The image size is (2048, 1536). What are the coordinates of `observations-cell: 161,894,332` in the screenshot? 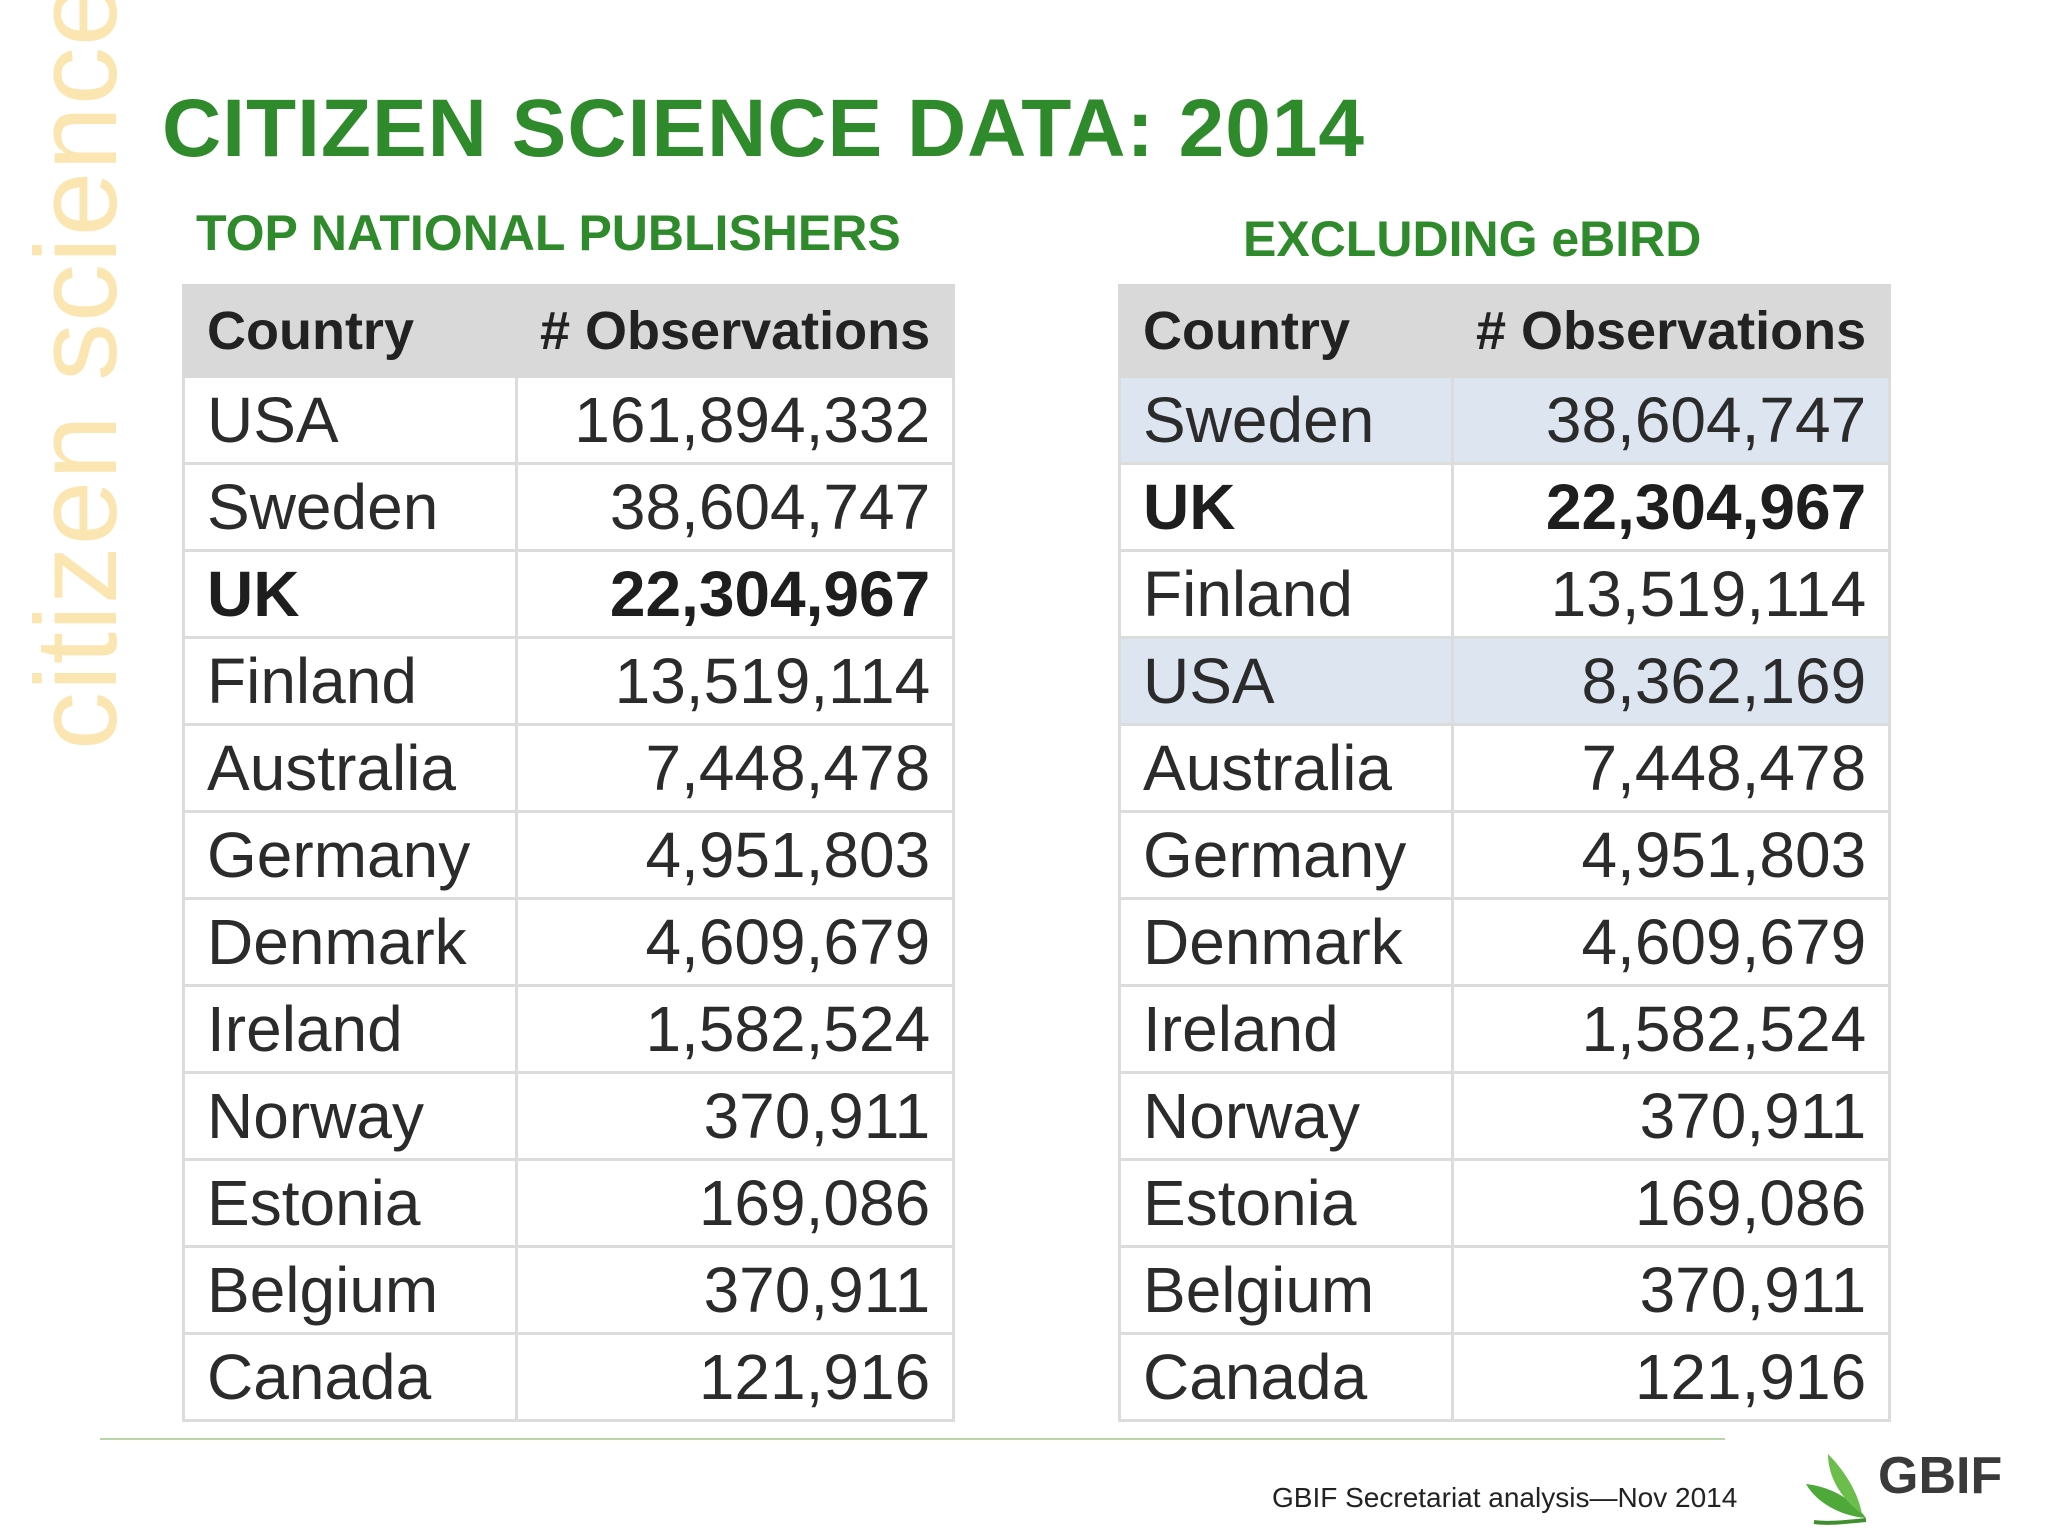 It's located at (735, 420).